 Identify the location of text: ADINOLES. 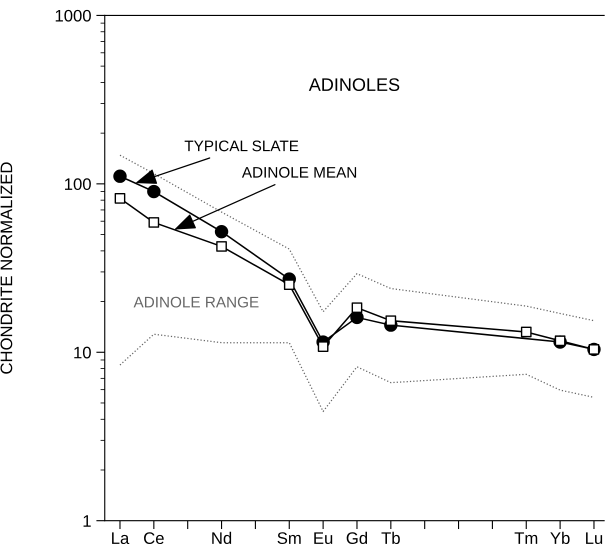
(354, 85).